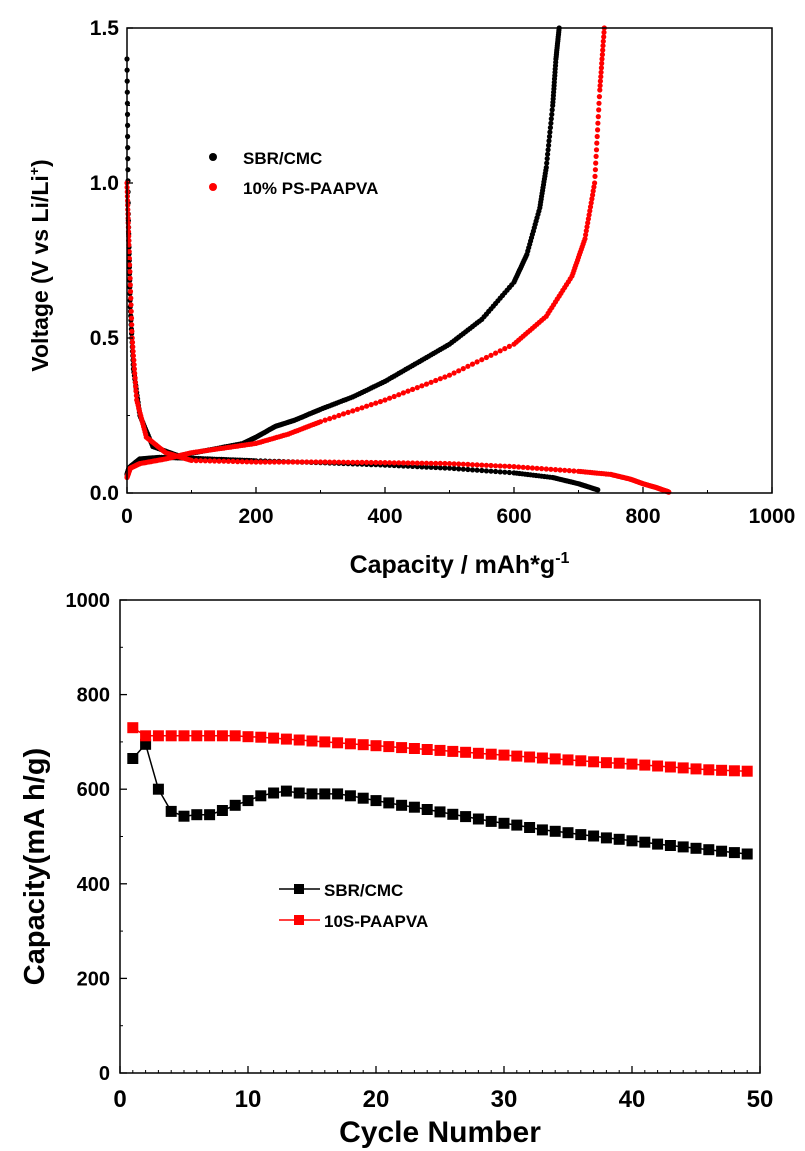 Image resolution: width=805 pixels, height=1151 pixels. What do you see at coordinates (299, 920) in the screenshot?
I see `legend-marker-10s-paapva` at bounding box center [299, 920].